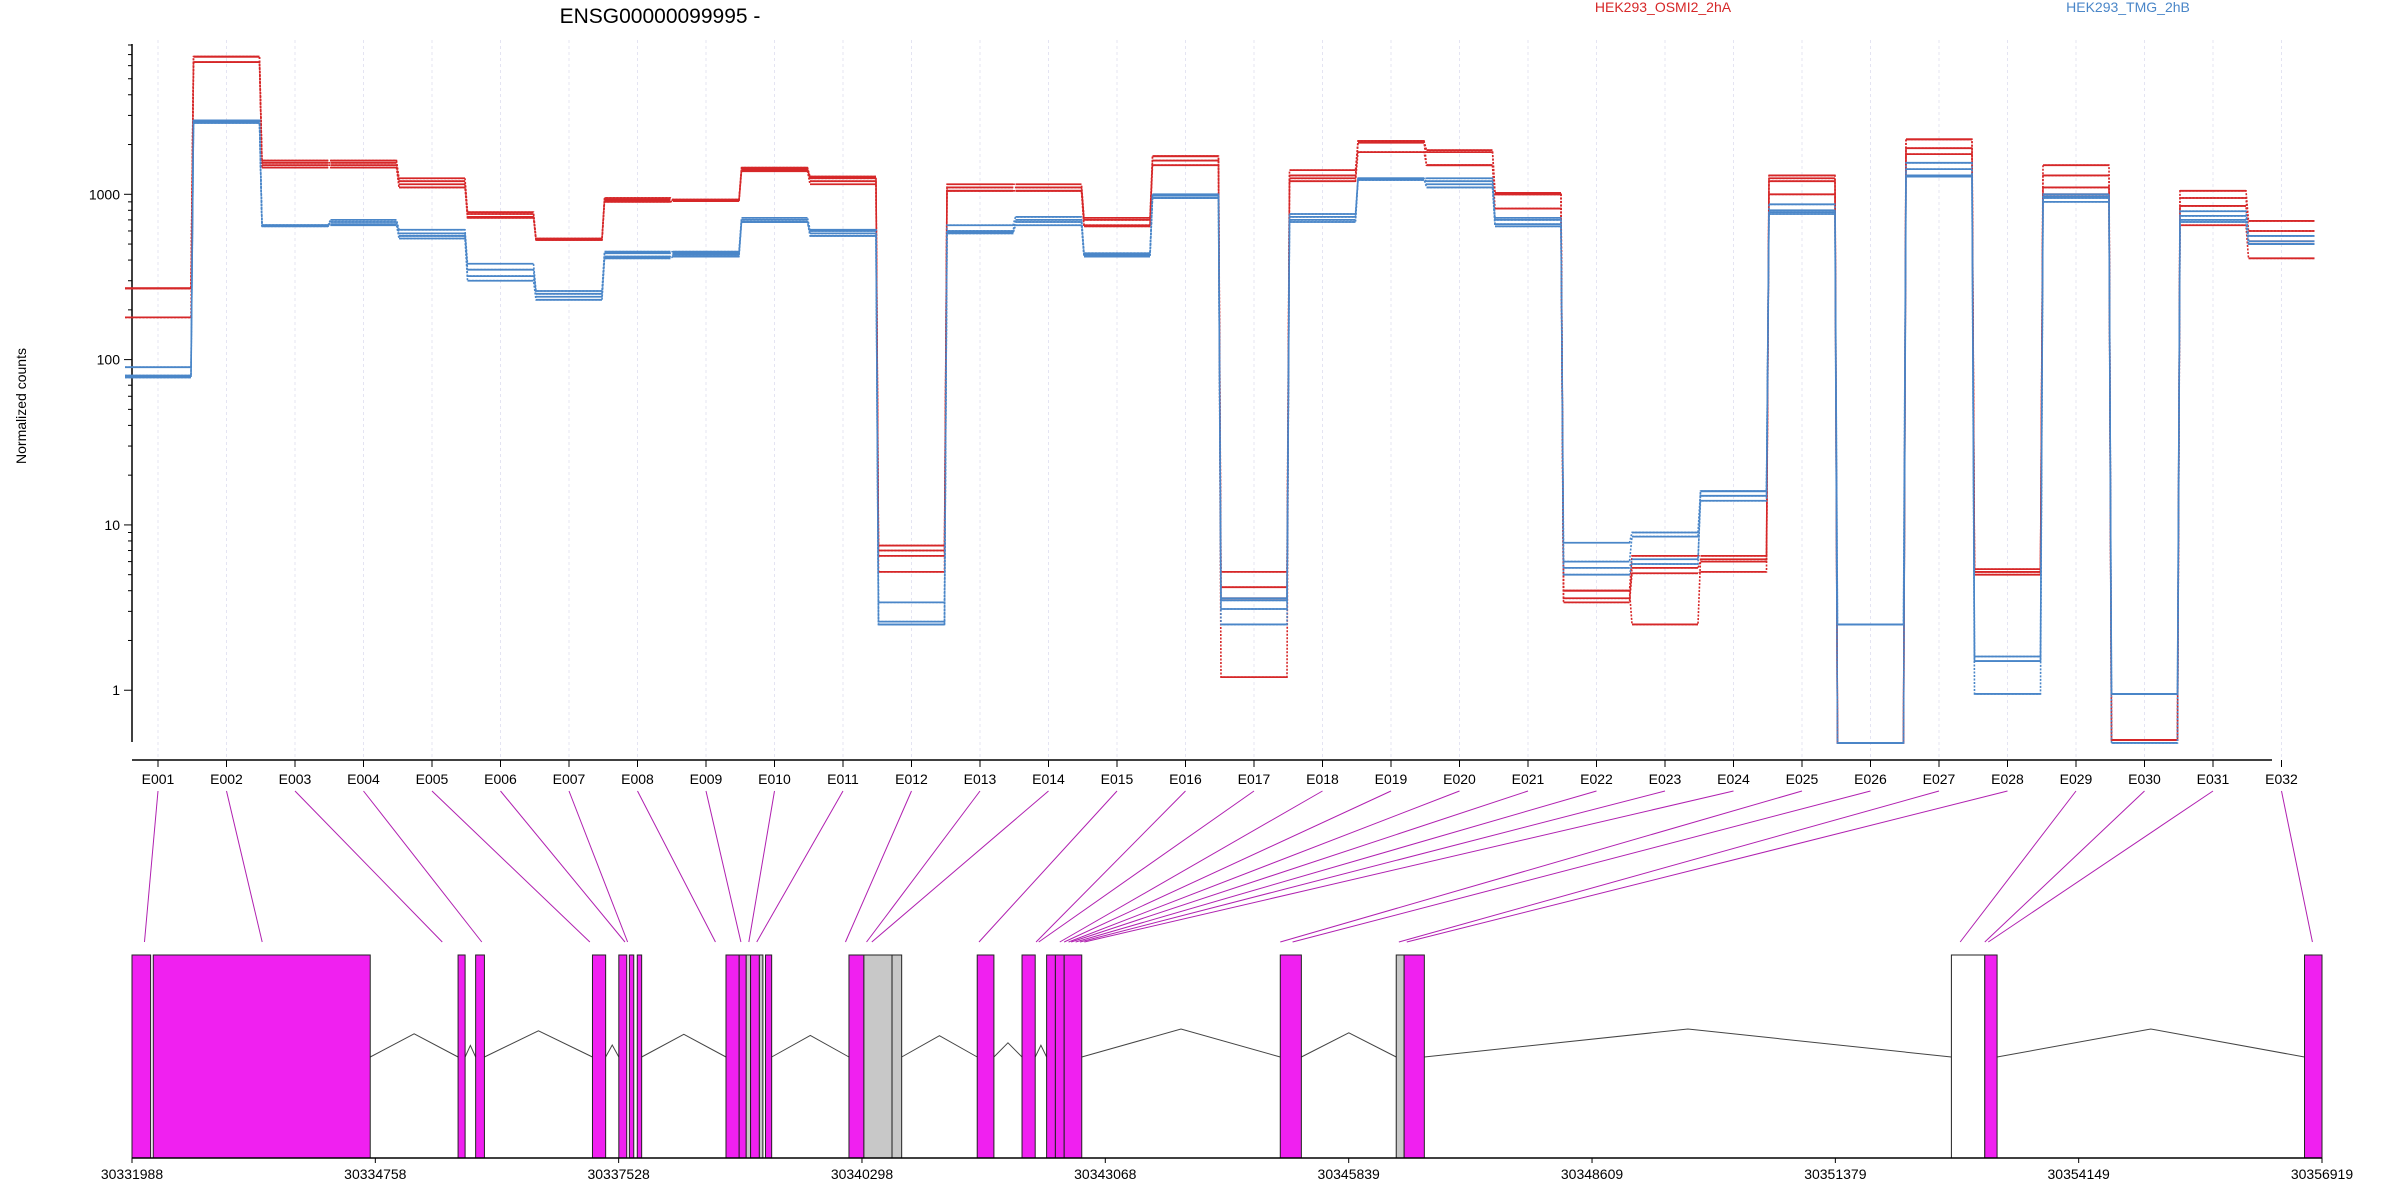 The width and height of the screenshot is (2400, 1200). What do you see at coordinates (1528, 779) in the screenshot?
I see `x-tick-label: E021` at bounding box center [1528, 779].